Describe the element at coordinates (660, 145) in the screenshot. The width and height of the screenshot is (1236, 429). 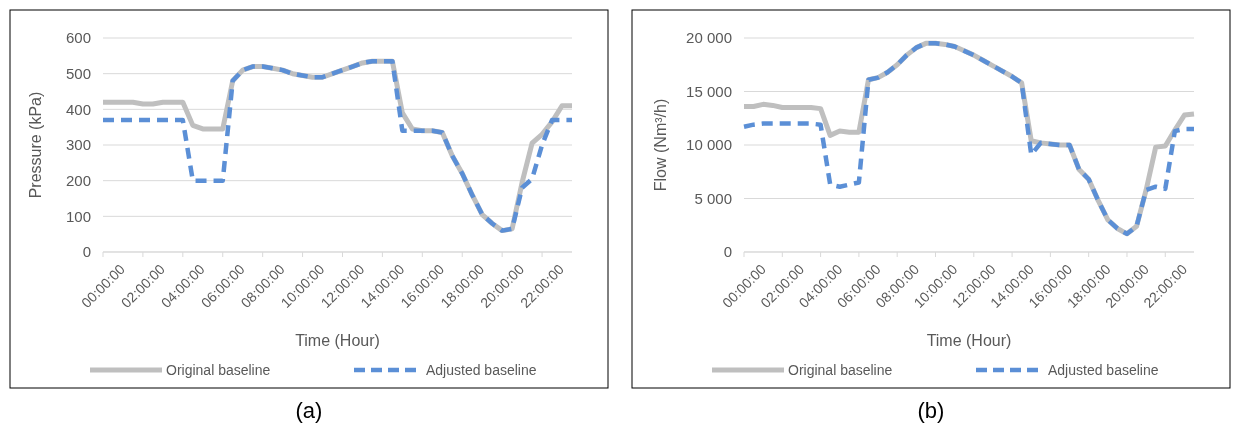
I see `y-axis-title: Flow (Nm³/h)` at that location.